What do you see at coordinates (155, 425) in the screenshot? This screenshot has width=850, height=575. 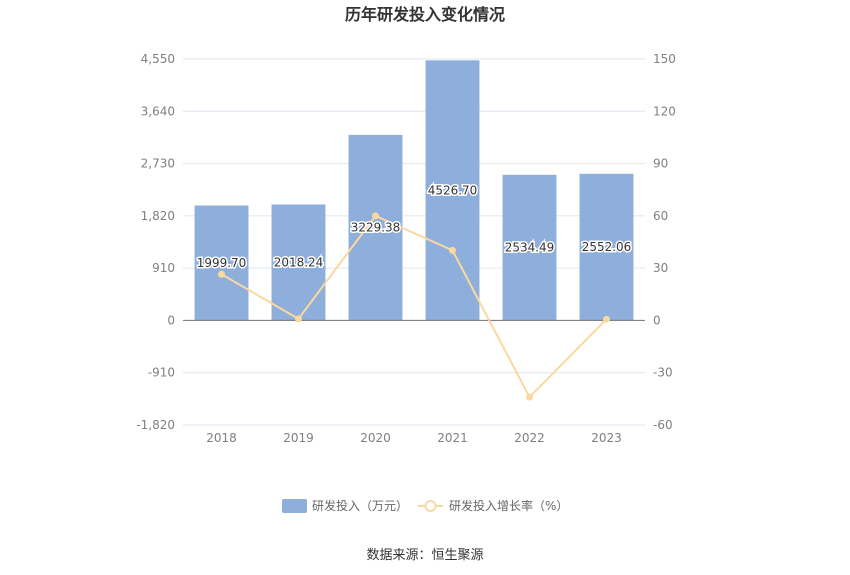 I see `left-y-tick-label: -1,820` at bounding box center [155, 425].